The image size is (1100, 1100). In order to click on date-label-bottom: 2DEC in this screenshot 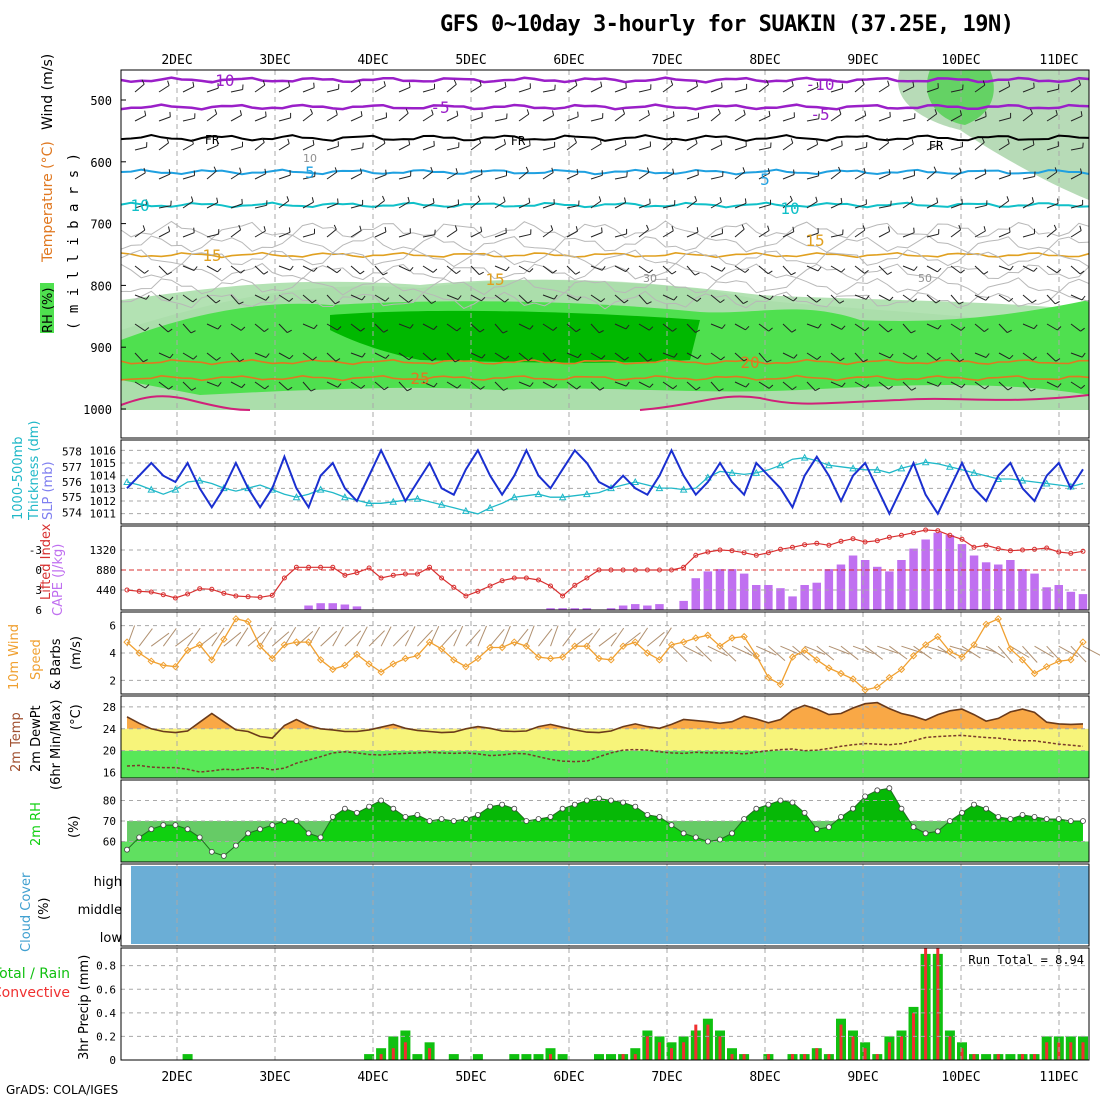, I will do `click(176, 1077)`.